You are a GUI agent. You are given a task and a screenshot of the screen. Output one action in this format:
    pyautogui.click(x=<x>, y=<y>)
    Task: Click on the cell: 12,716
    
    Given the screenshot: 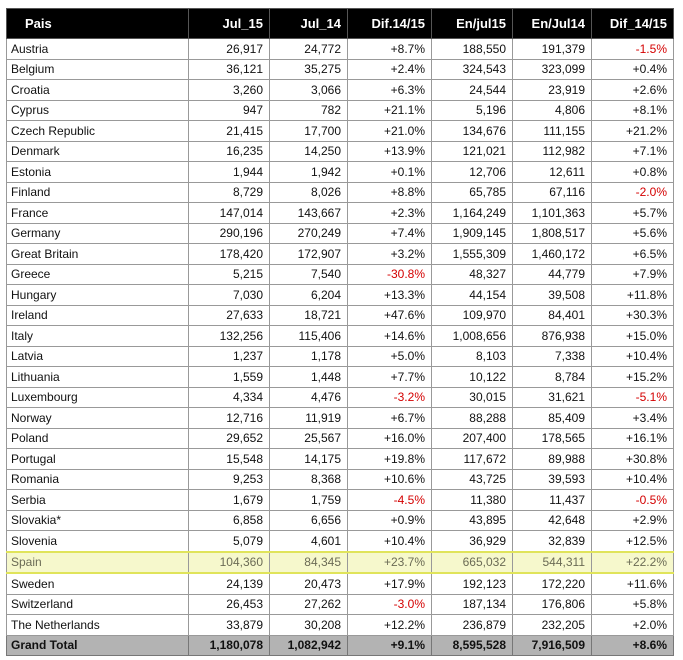 What is the action you would take?
    pyautogui.click(x=229, y=418)
    